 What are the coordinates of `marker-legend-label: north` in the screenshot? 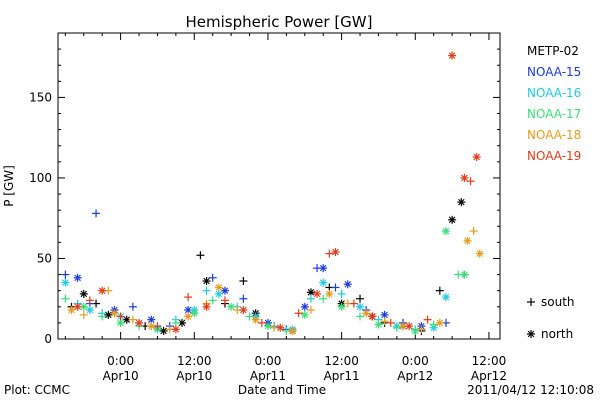 It's located at (557, 334).